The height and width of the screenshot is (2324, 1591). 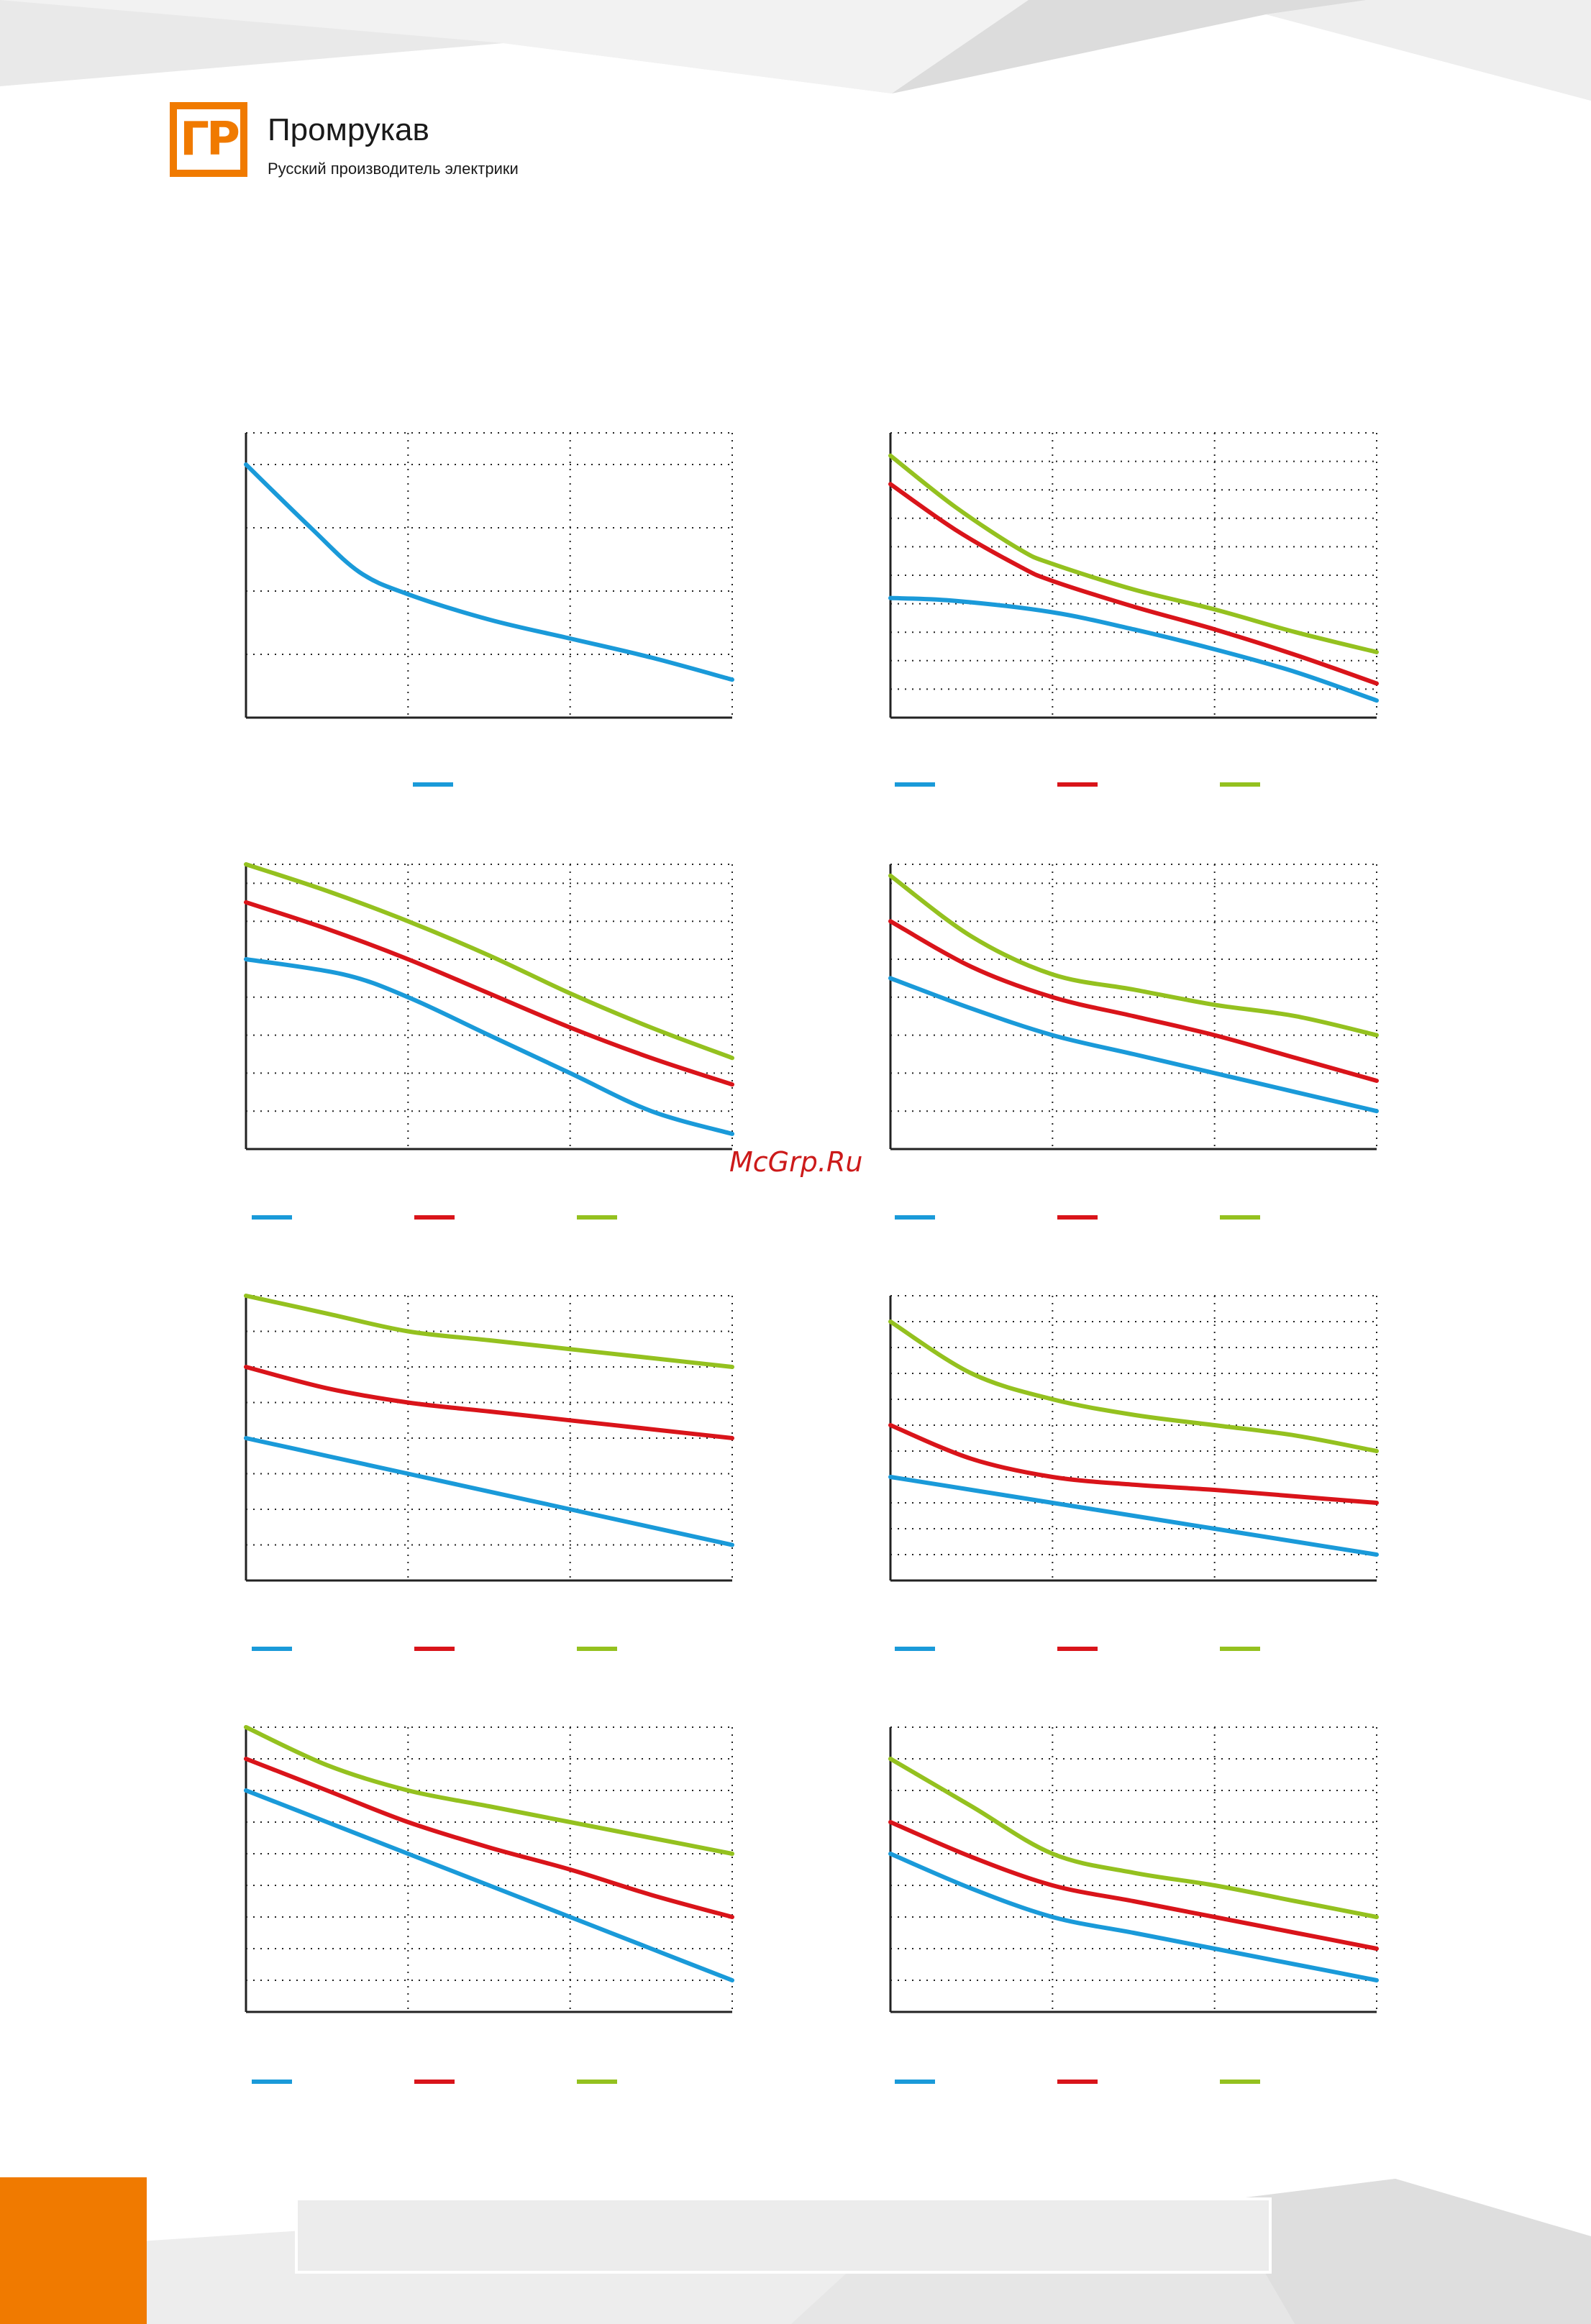 What do you see at coordinates (393, 169) in the screenshot?
I see `brand-tagline: Русский производитель электрики` at bounding box center [393, 169].